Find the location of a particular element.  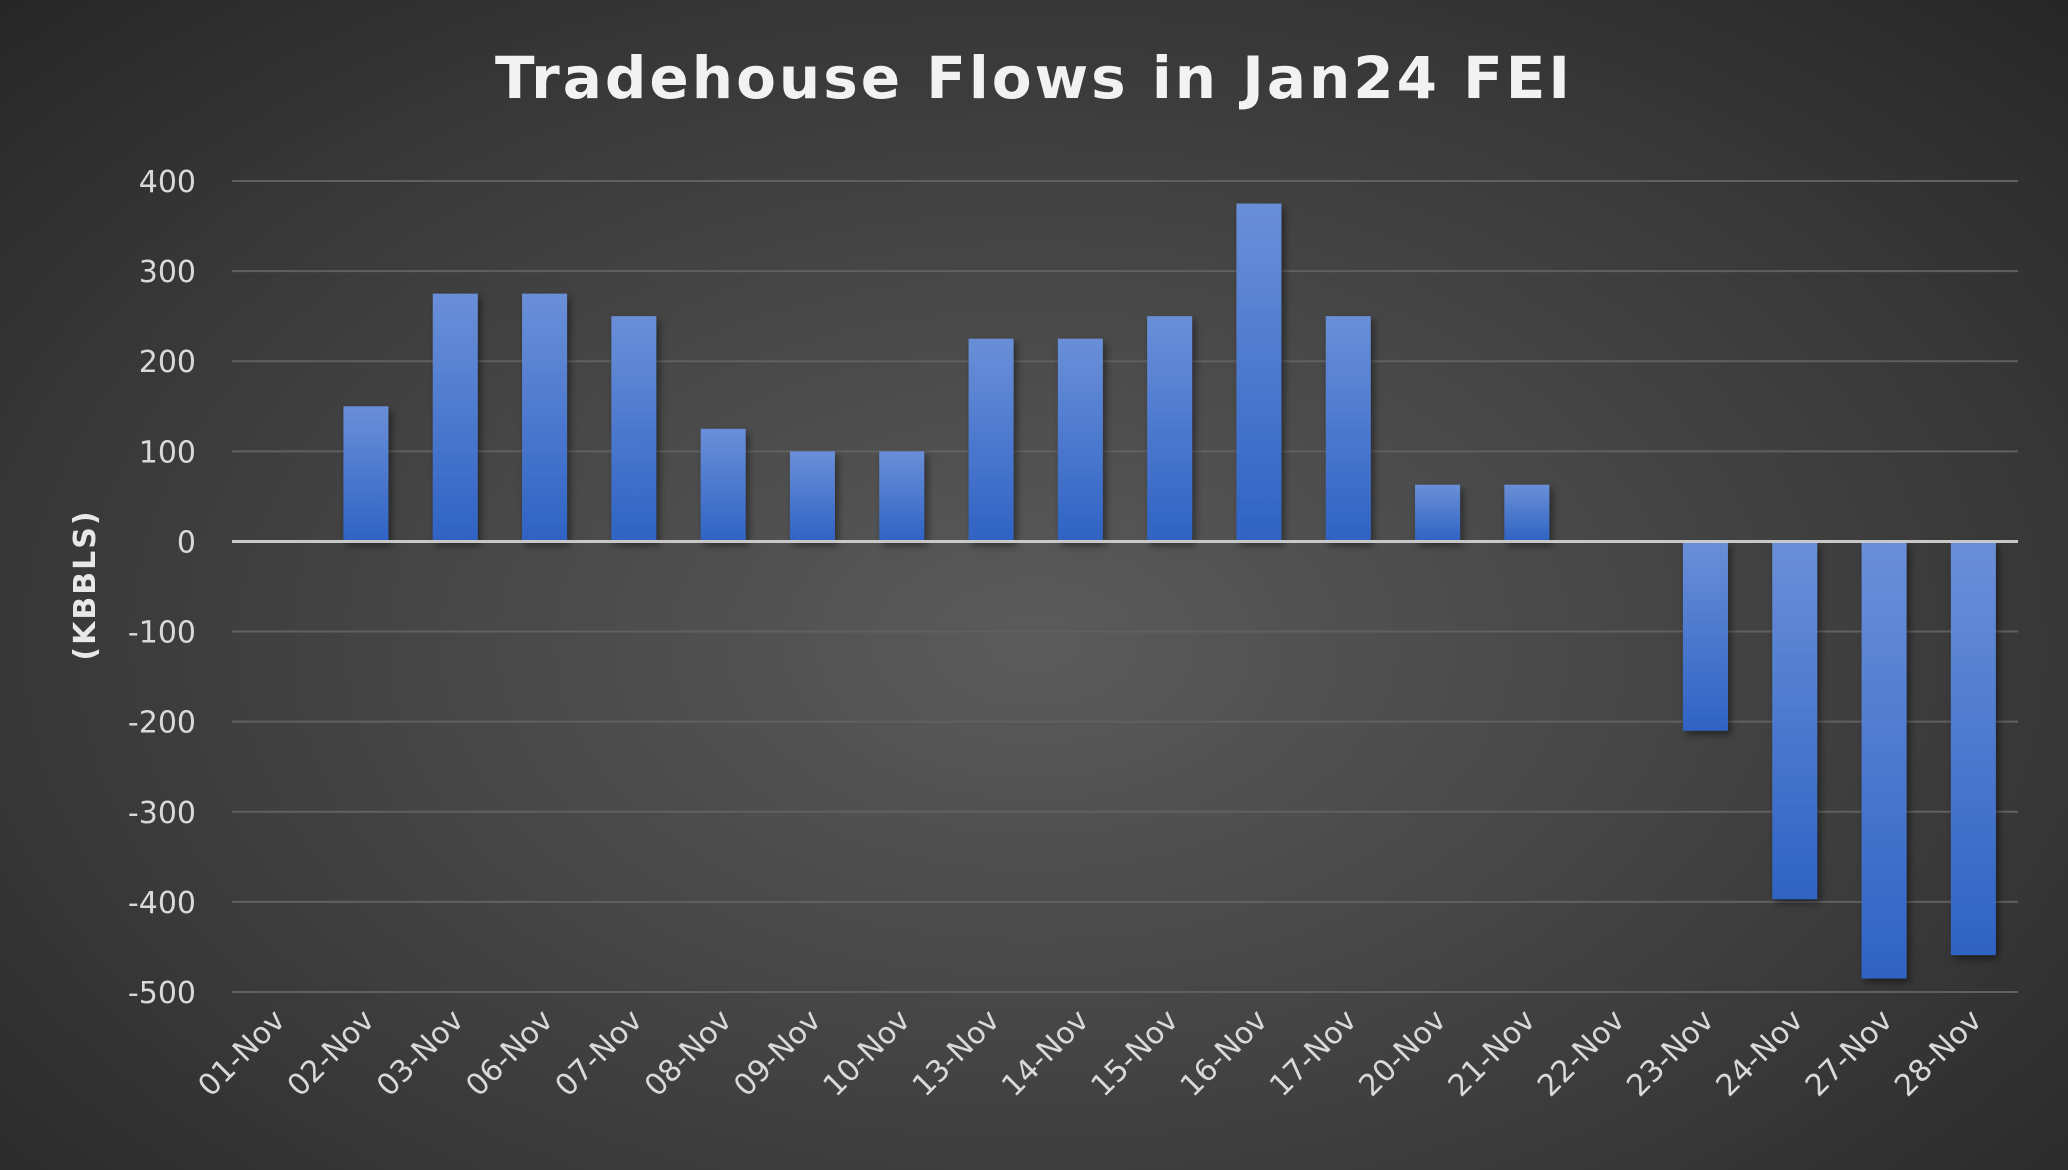

x-tick-label: 21-Nov is located at coordinates (1492, 1053).